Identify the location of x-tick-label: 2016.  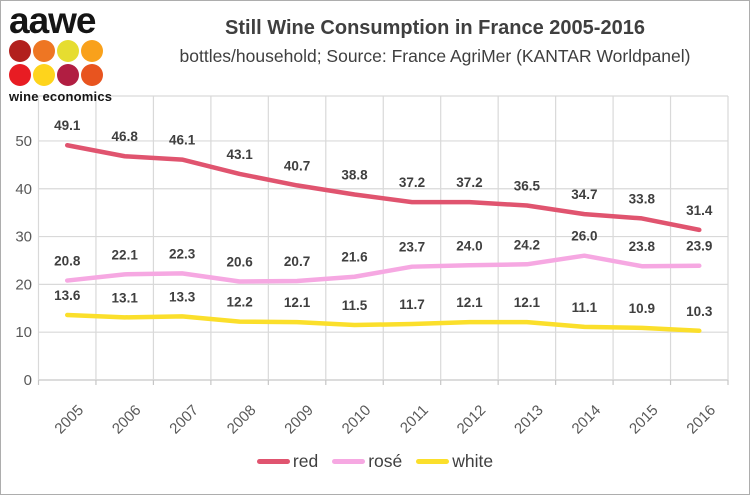
(701, 420).